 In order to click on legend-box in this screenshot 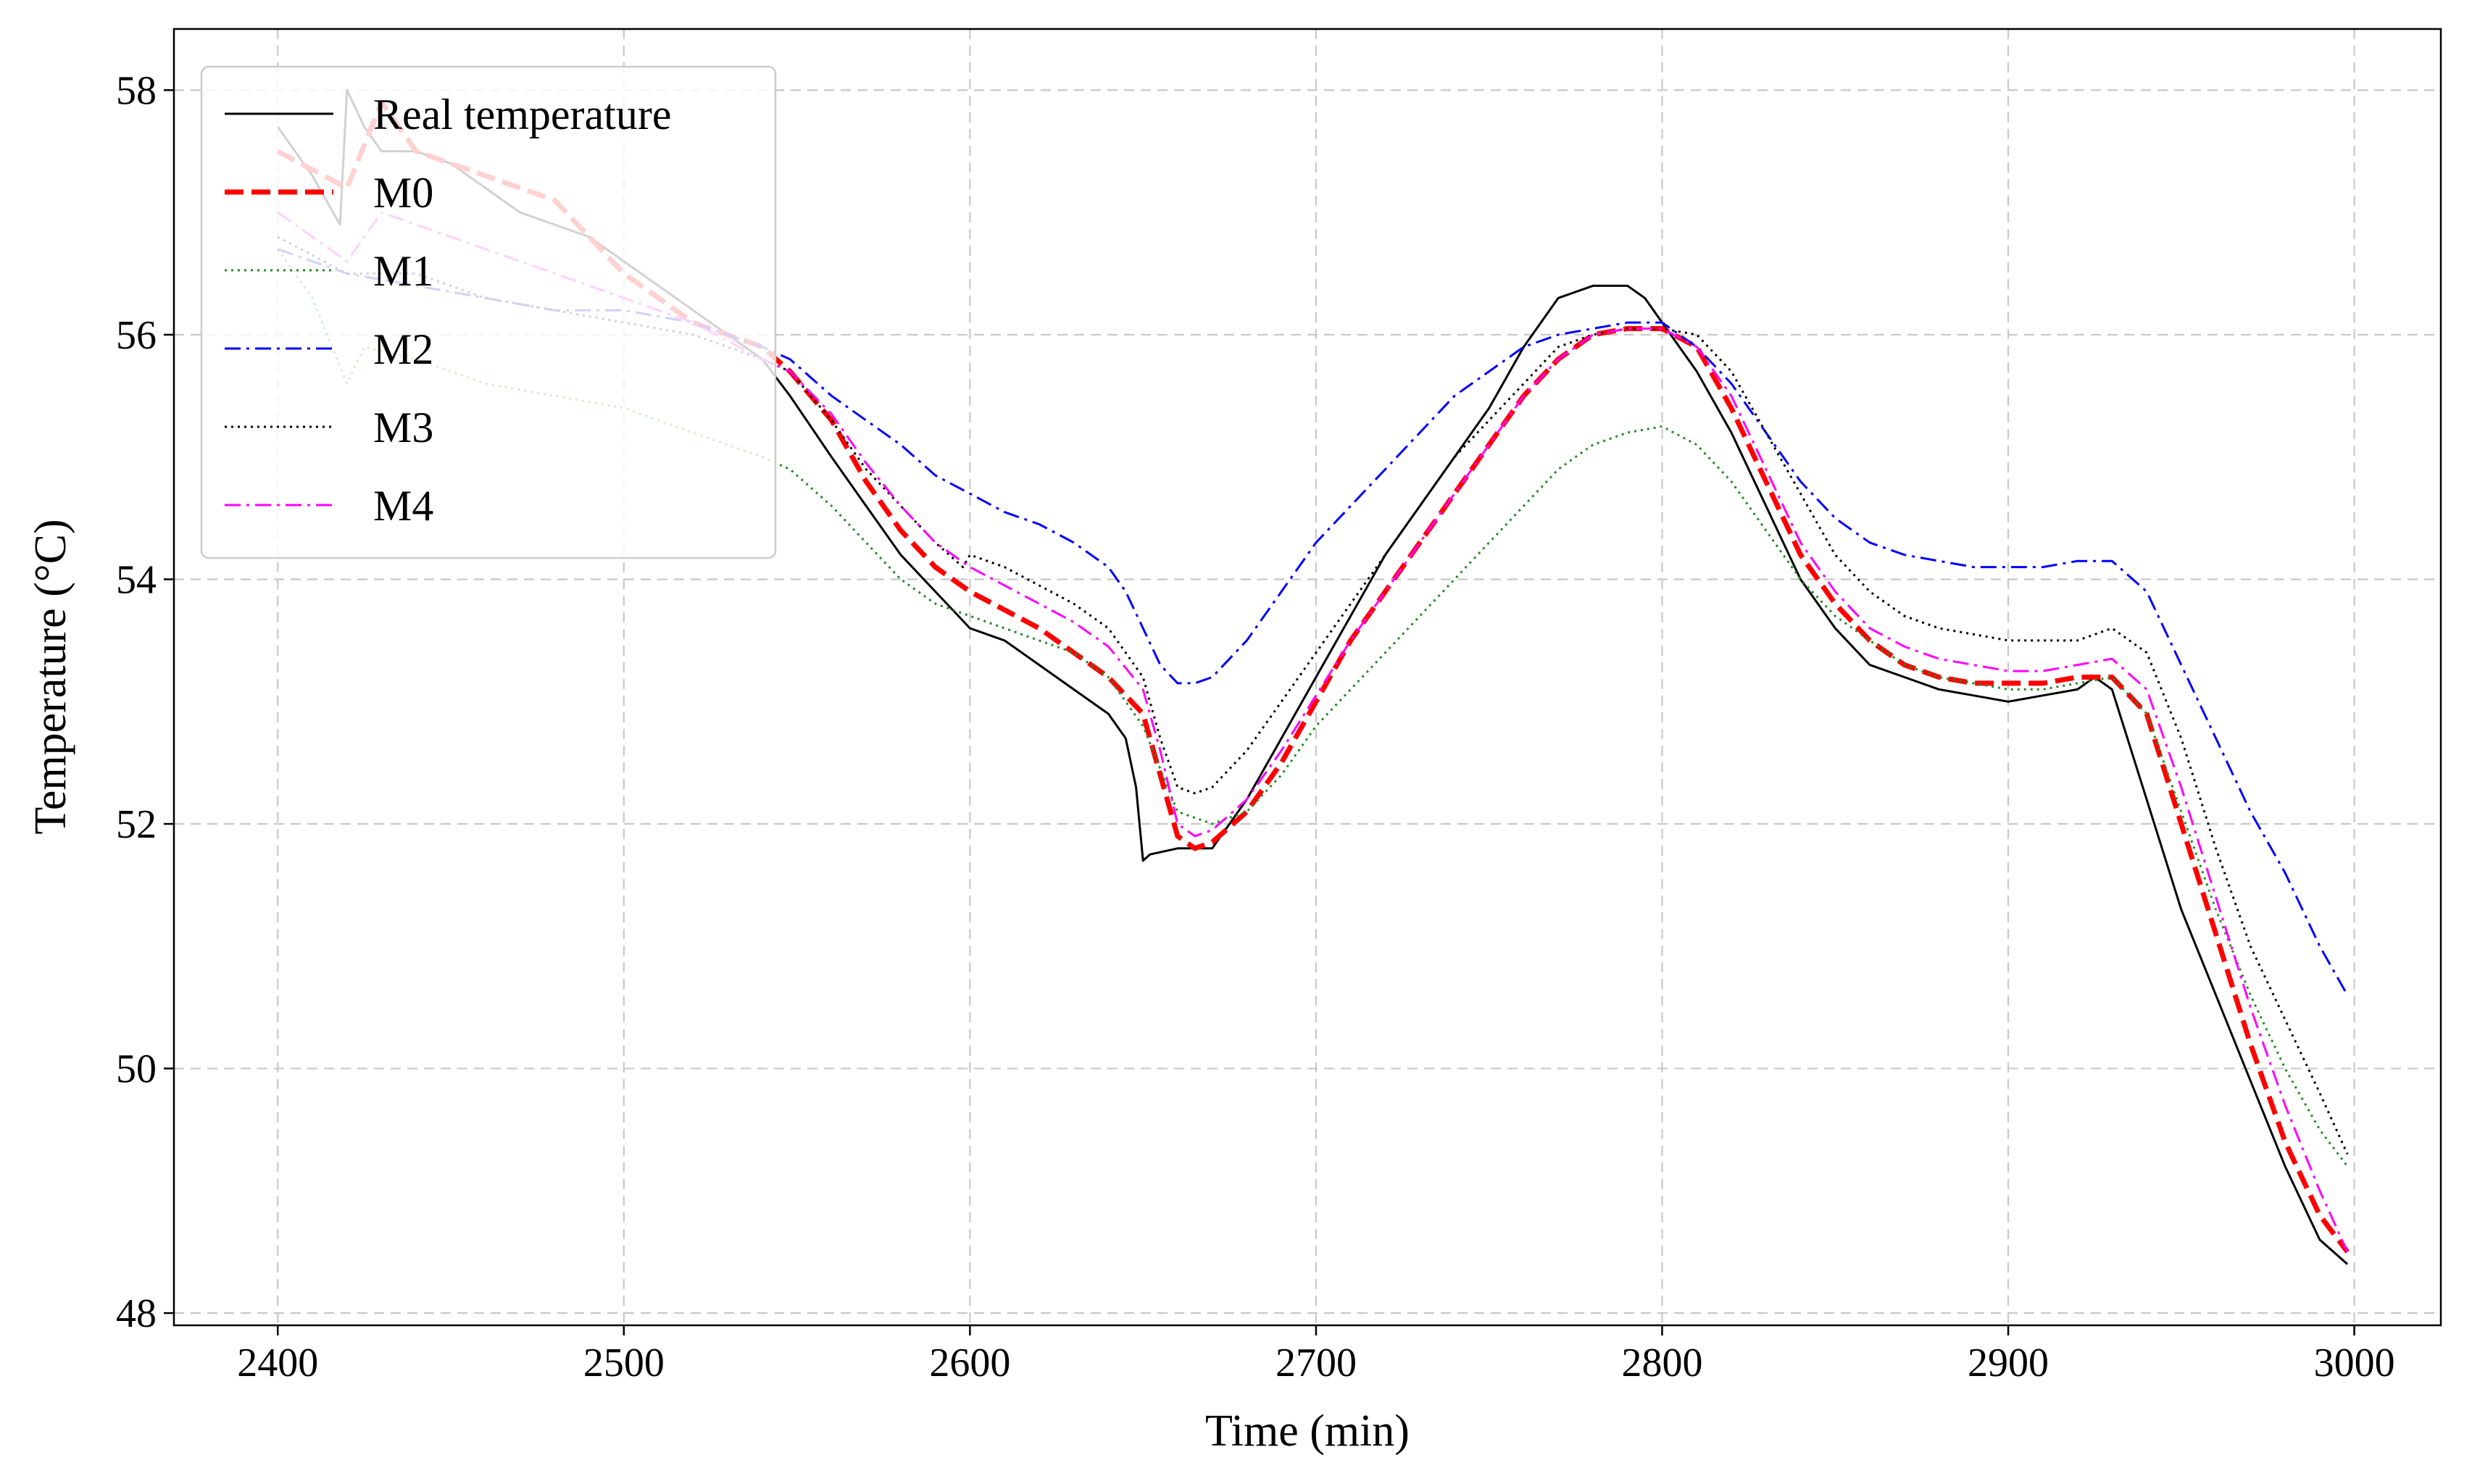, I will do `click(488, 312)`.